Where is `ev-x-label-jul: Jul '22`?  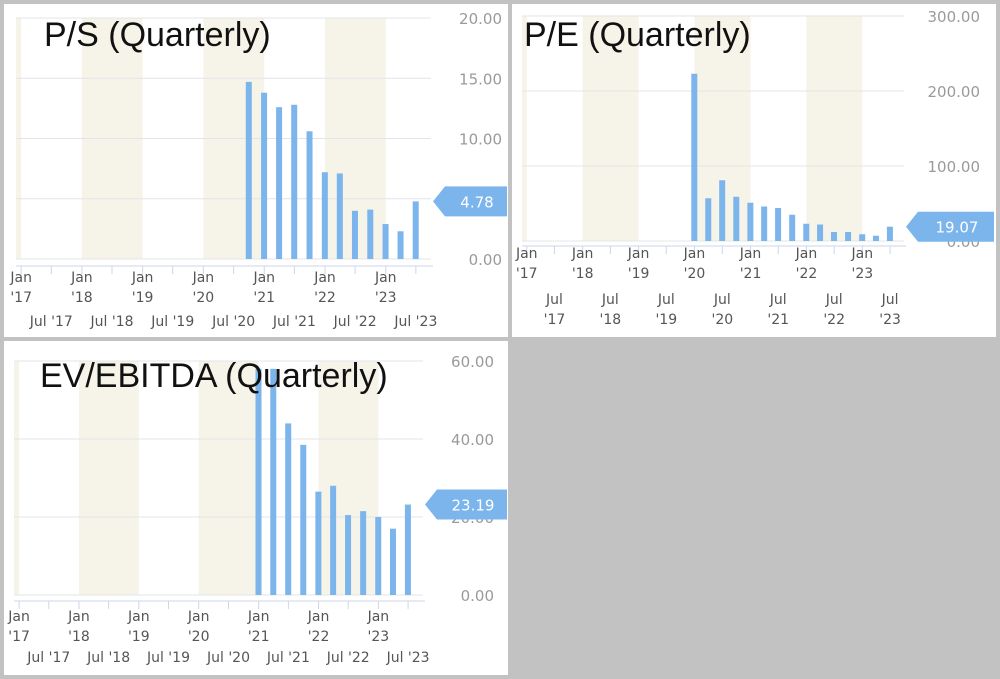 ev-x-label-jul: Jul '22 is located at coordinates (348, 658).